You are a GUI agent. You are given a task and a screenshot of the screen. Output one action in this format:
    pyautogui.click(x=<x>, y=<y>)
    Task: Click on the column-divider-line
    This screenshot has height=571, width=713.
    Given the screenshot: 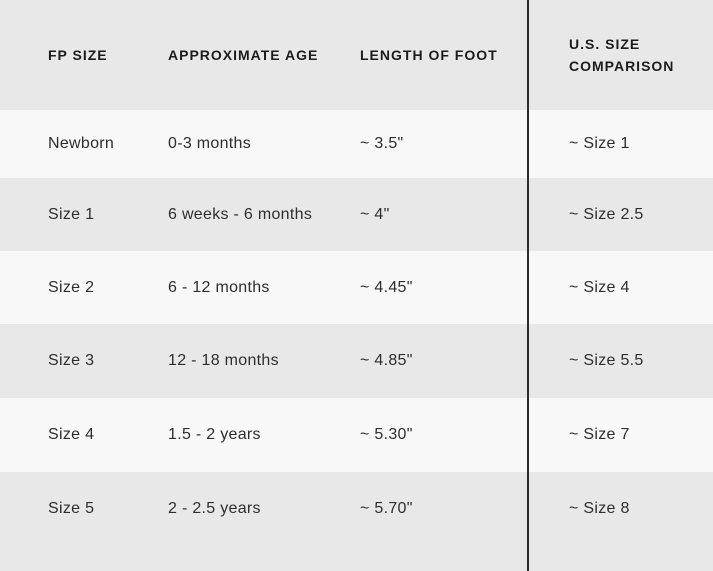 What is the action you would take?
    pyautogui.click(x=528, y=285)
    